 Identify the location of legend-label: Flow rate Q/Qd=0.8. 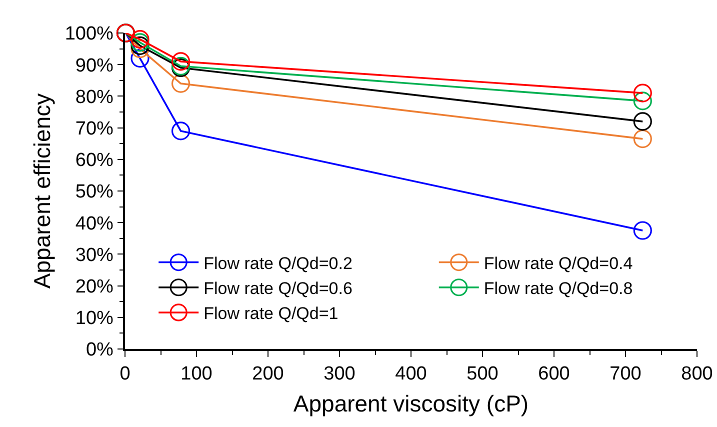
(558, 288).